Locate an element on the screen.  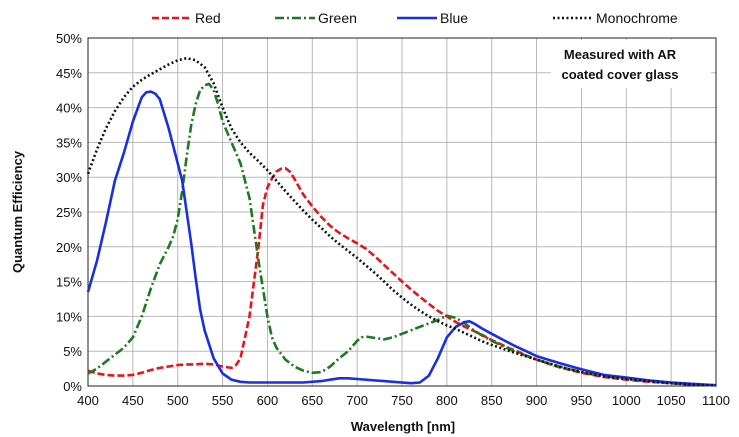
y-tick-label: 10% is located at coordinates (69, 316).